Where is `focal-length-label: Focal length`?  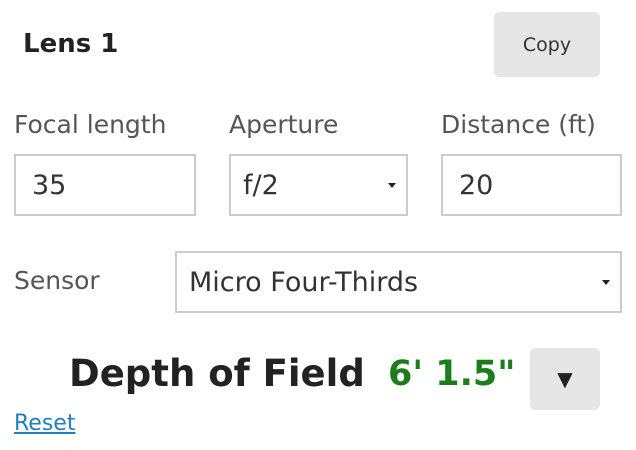
focal-length-label: Focal length is located at coordinates (90, 124).